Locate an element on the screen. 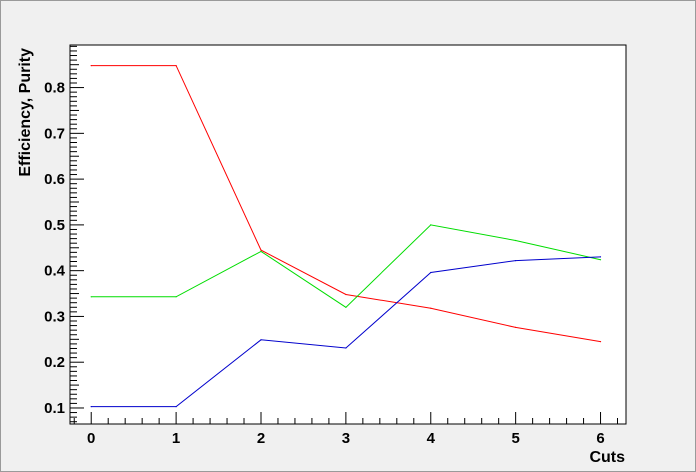  y-tick-label: 0.7 is located at coordinates (54, 133).